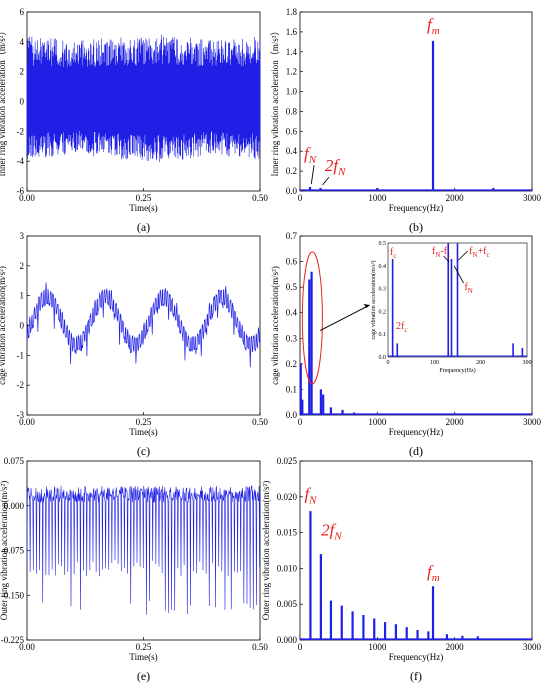 Image resolution: width=550 pixels, height=686 pixels. I want to click on panel-caption: (a), so click(143, 227).